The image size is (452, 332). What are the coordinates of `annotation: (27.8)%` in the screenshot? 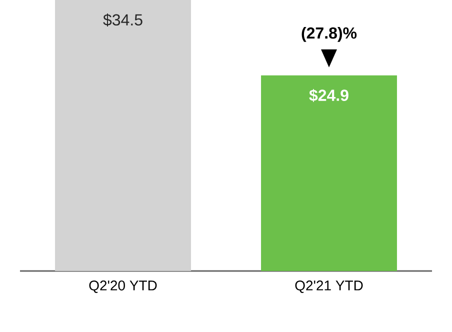 It's located at (329, 34).